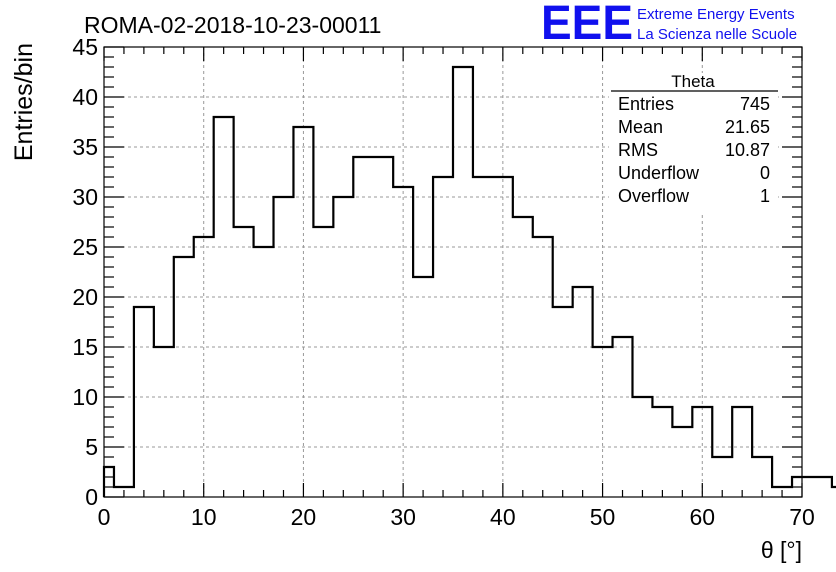 The height and width of the screenshot is (572, 836). Describe the element at coordinates (24, 102) in the screenshot. I see `y-axis-label: Entries/bin` at that location.